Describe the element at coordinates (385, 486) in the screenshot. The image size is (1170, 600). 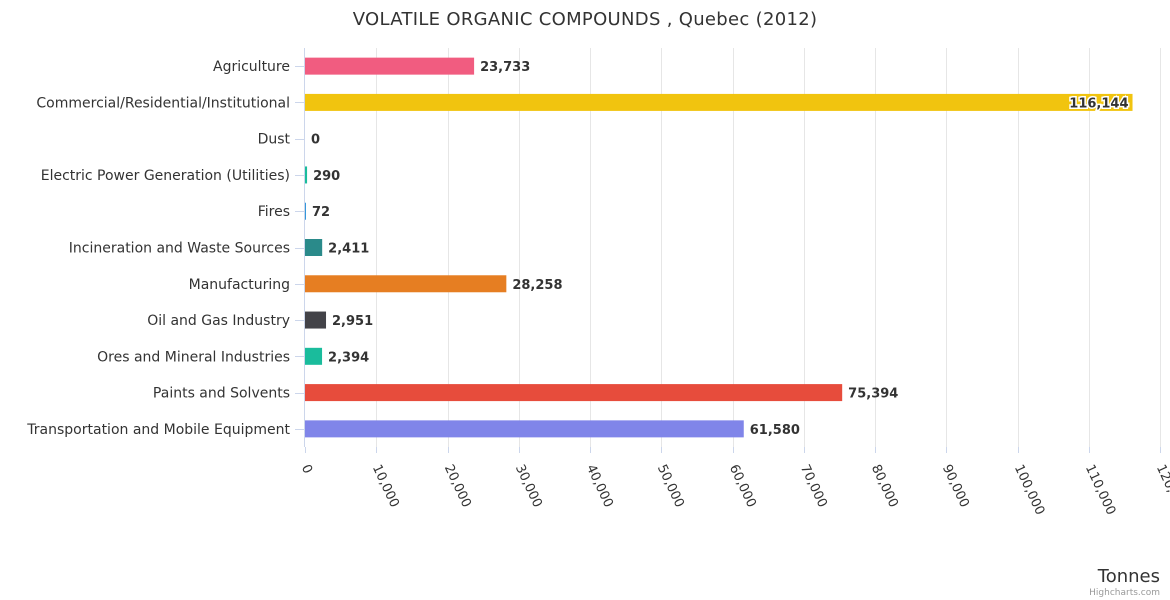
I see `x-tick-label: 10,000` at that location.